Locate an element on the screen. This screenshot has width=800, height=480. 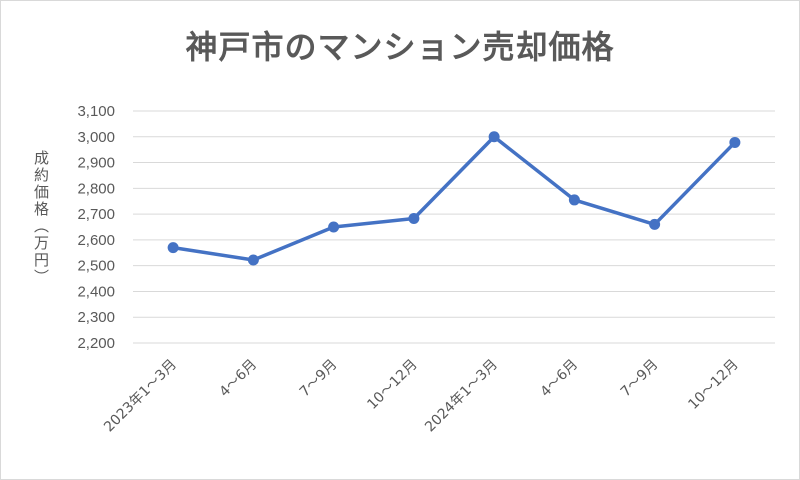
x-tick-label: 2024年1～3月 is located at coordinates (461, 396).